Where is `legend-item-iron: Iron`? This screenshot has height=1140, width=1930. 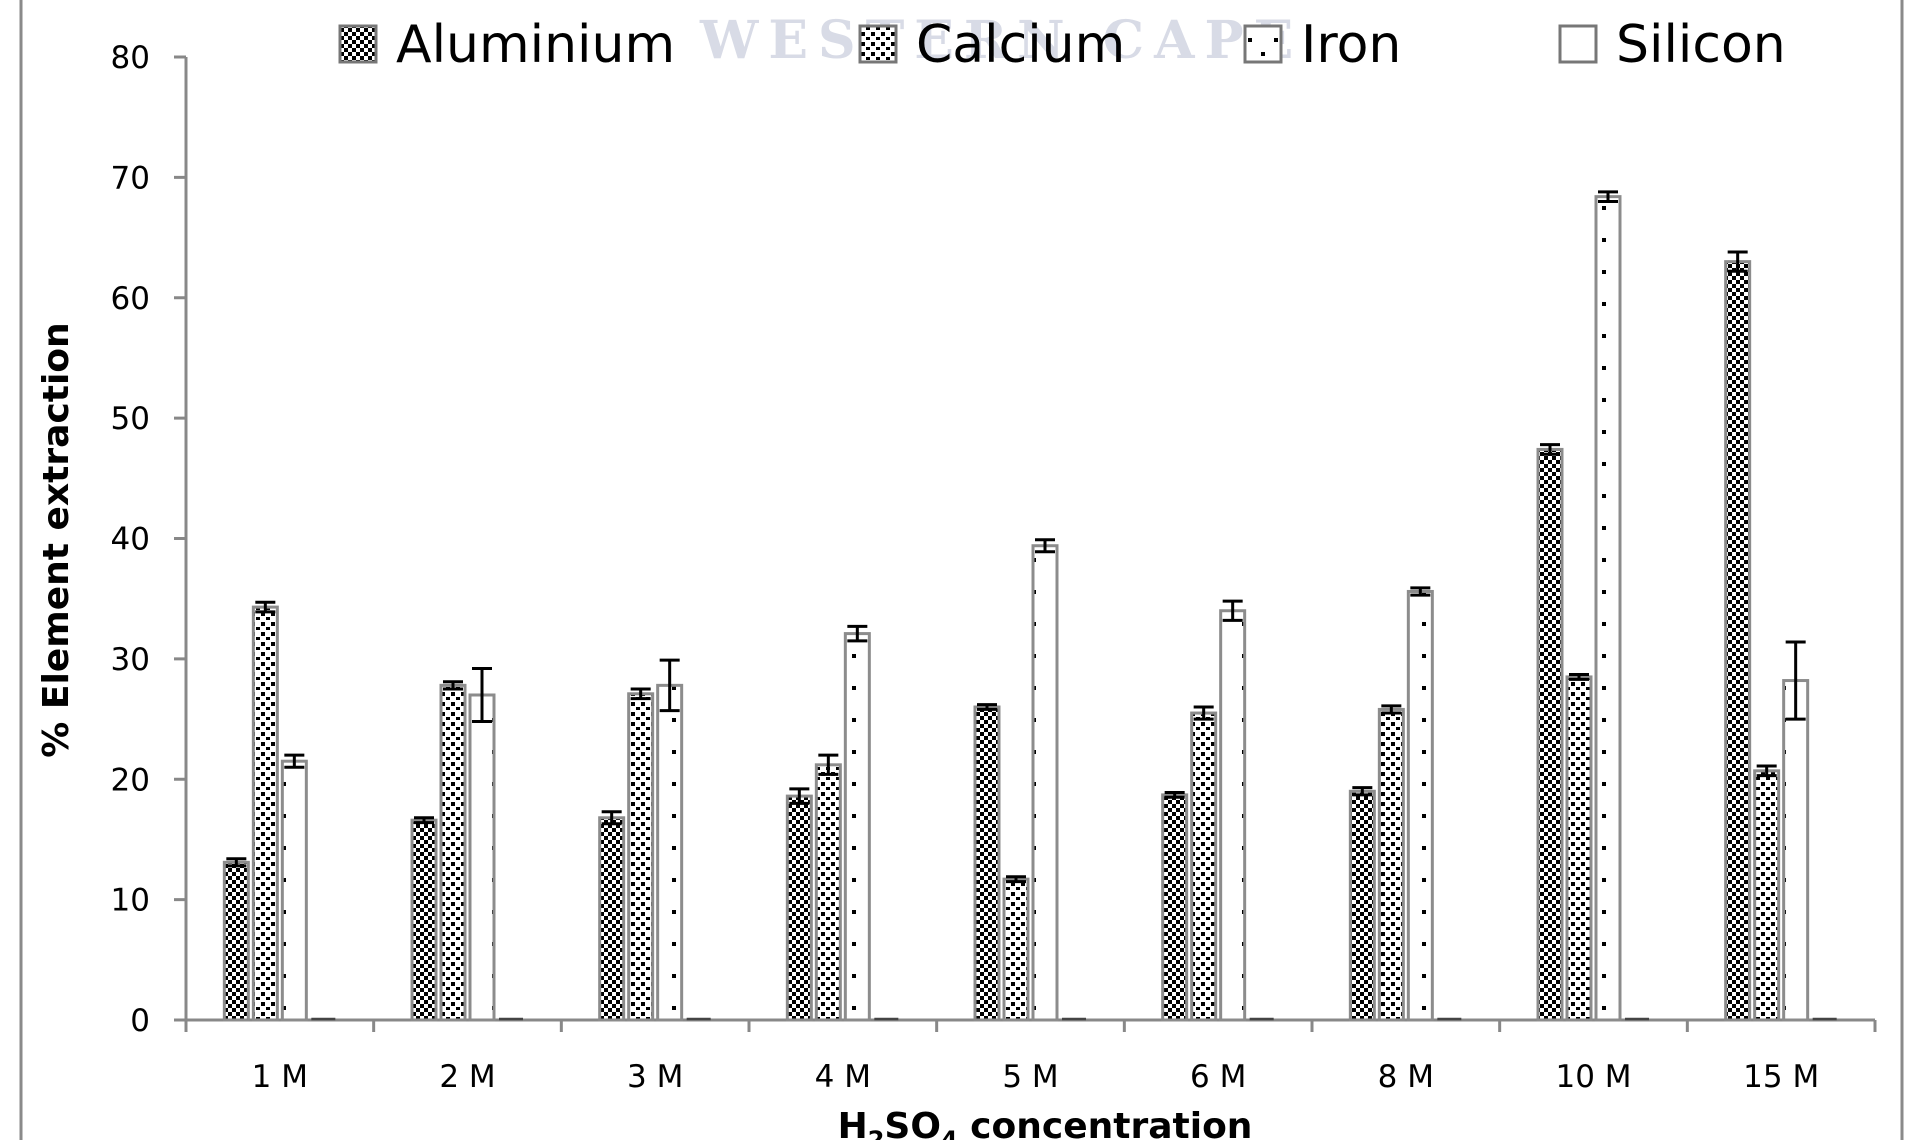 legend-item-iron: Iron is located at coordinates (1322, 45).